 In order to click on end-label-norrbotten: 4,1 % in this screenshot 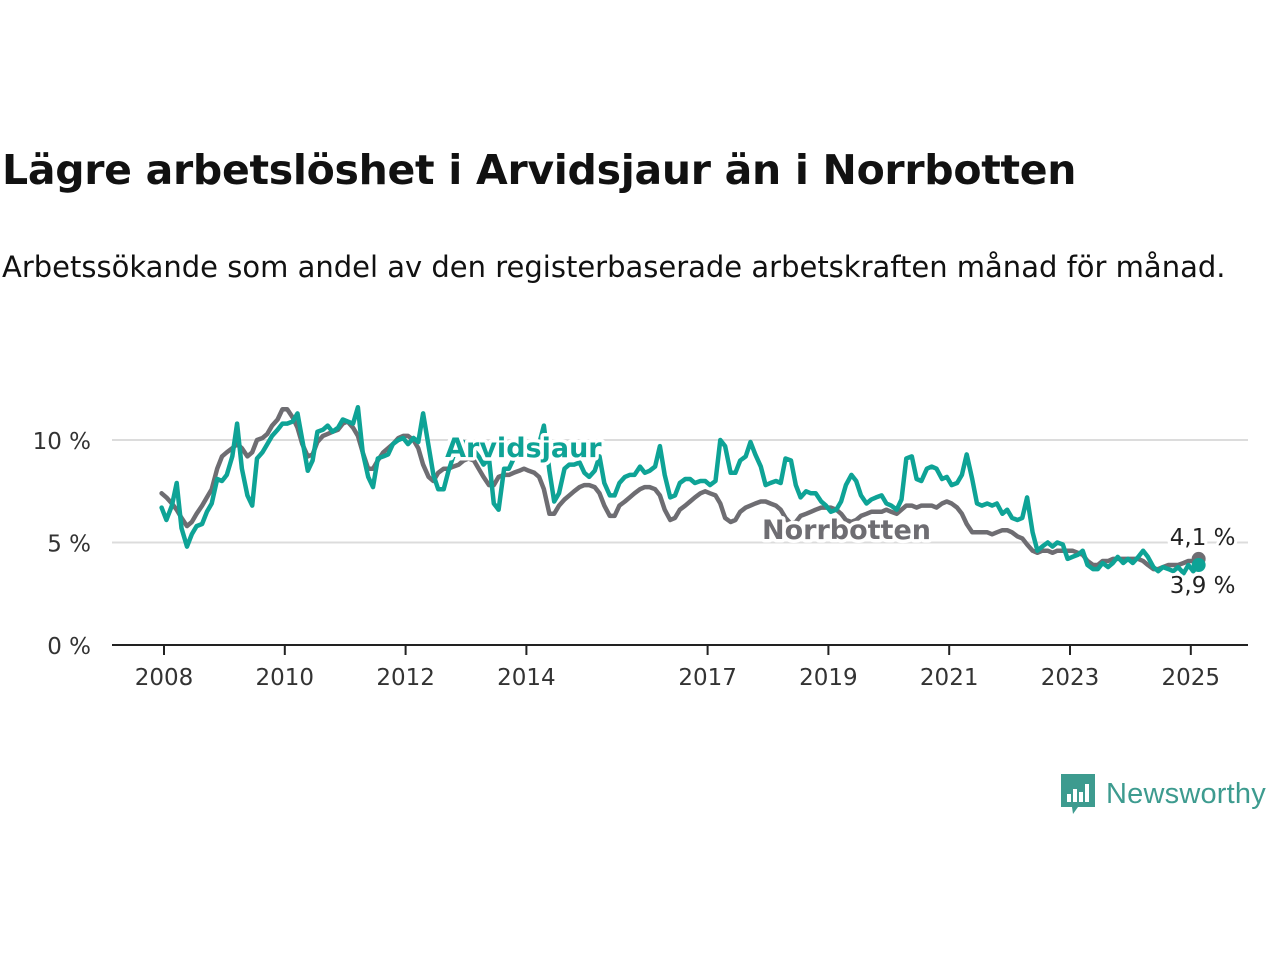, I will do `click(1203, 538)`.